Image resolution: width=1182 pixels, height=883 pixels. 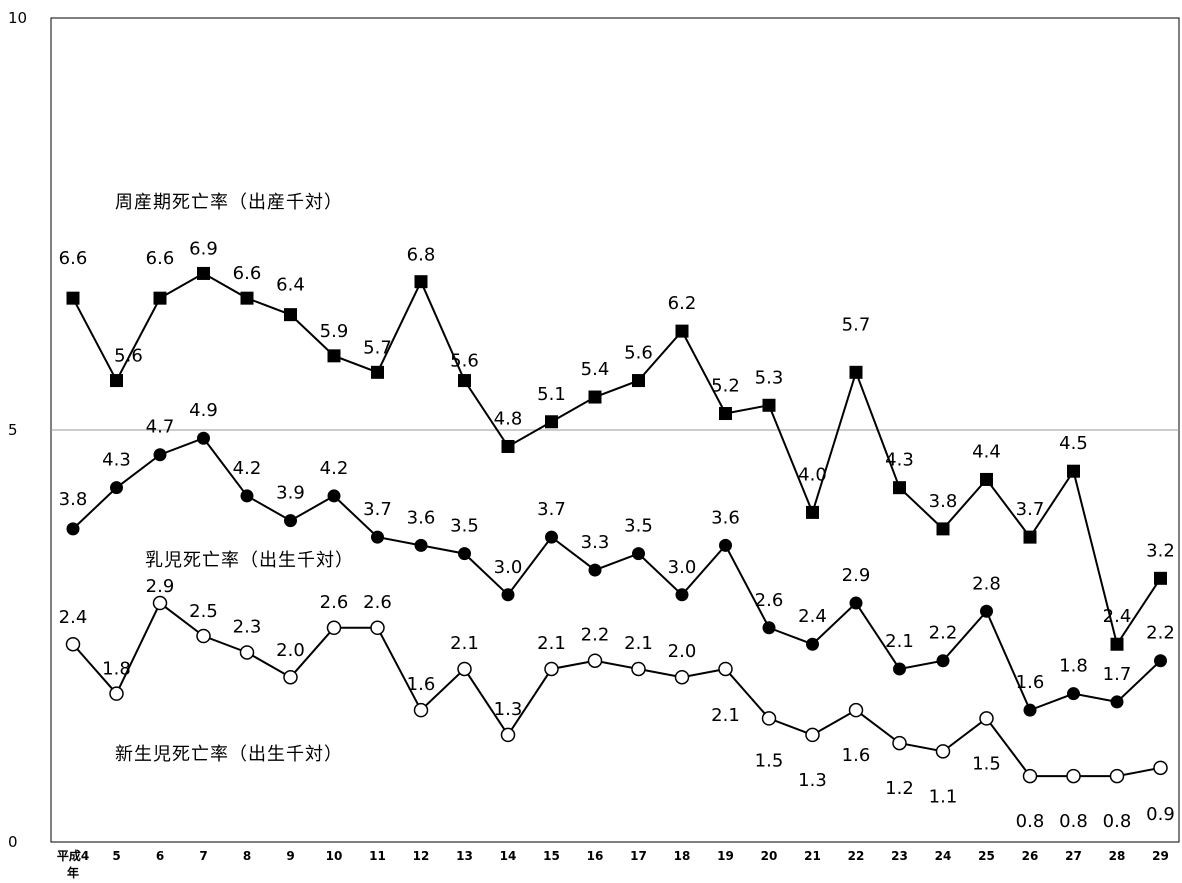 I want to click on data-label: 2.5, so click(x=203, y=611).